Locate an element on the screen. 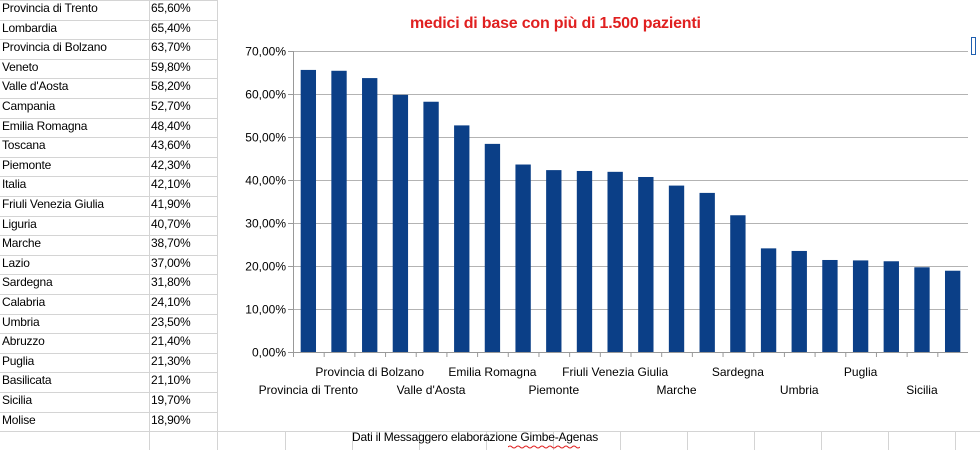  percent-cell: 18,90% is located at coordinates (171, 419).